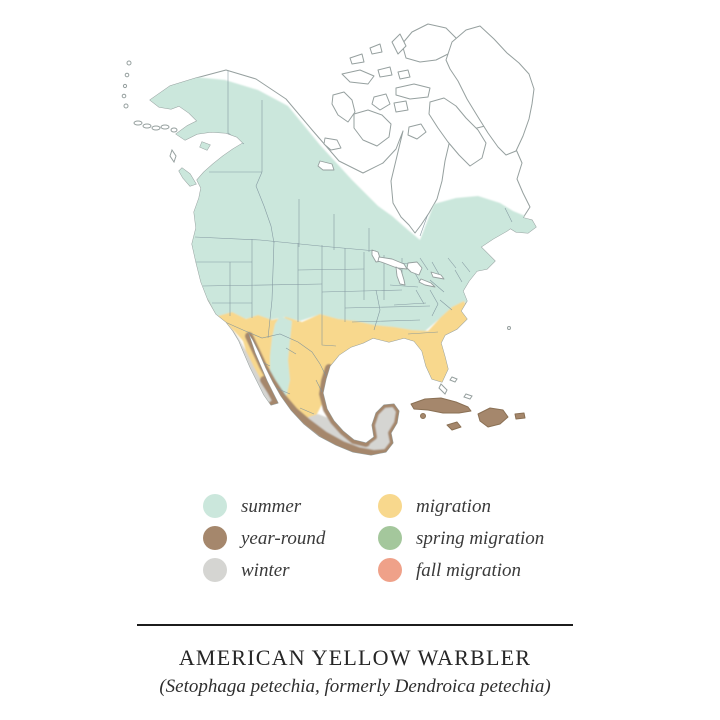  Describe the element at coordinates (520, 416) in the screenshot. I see `puerto-rico` at that location.